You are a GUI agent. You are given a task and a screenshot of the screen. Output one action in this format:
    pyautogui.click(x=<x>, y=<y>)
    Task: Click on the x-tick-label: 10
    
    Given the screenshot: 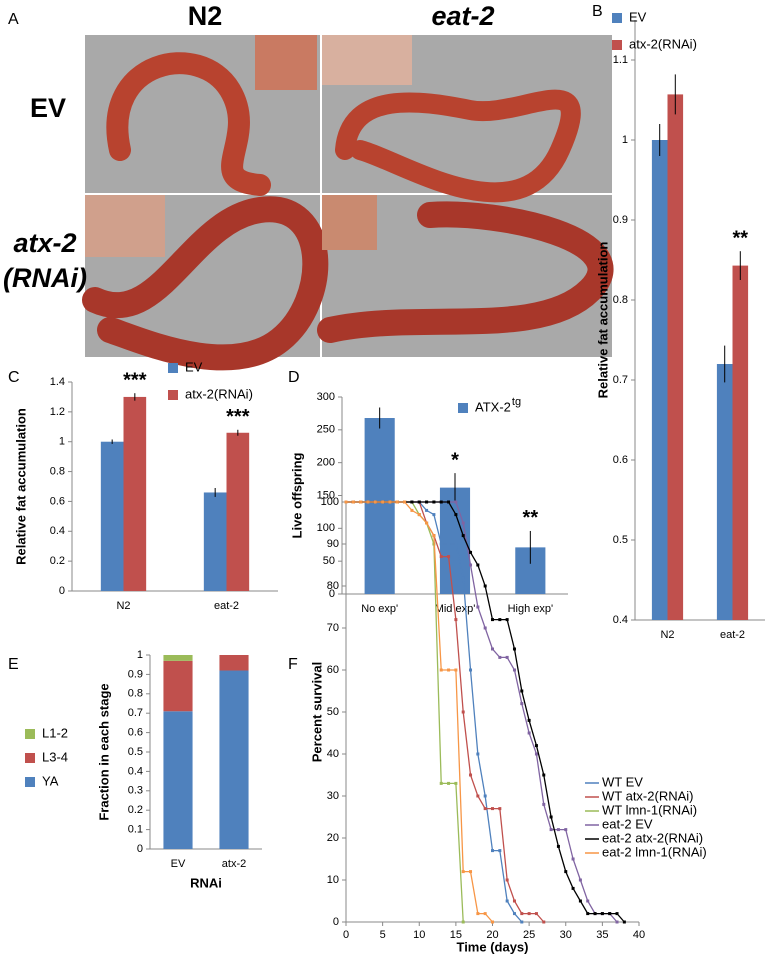 What is the action you would take?
    pyautogui.click(x=419, y=935)
    